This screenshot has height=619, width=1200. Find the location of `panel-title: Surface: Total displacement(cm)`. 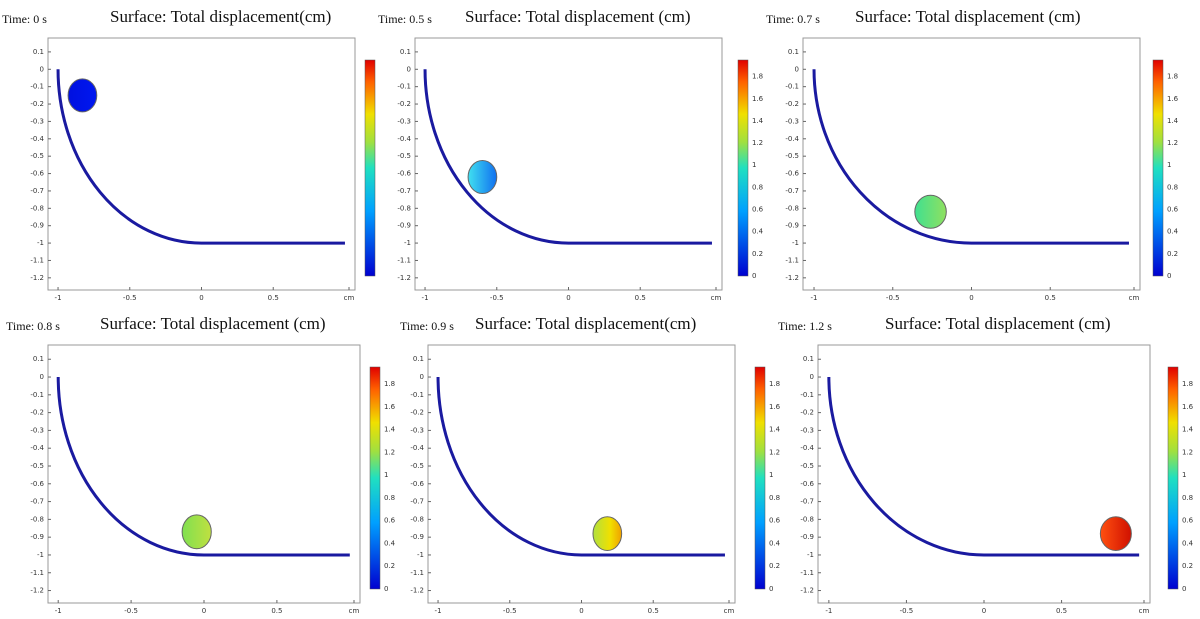

panel-title: Surface: Total displacement(cm) is located at coordinates (585, 323).